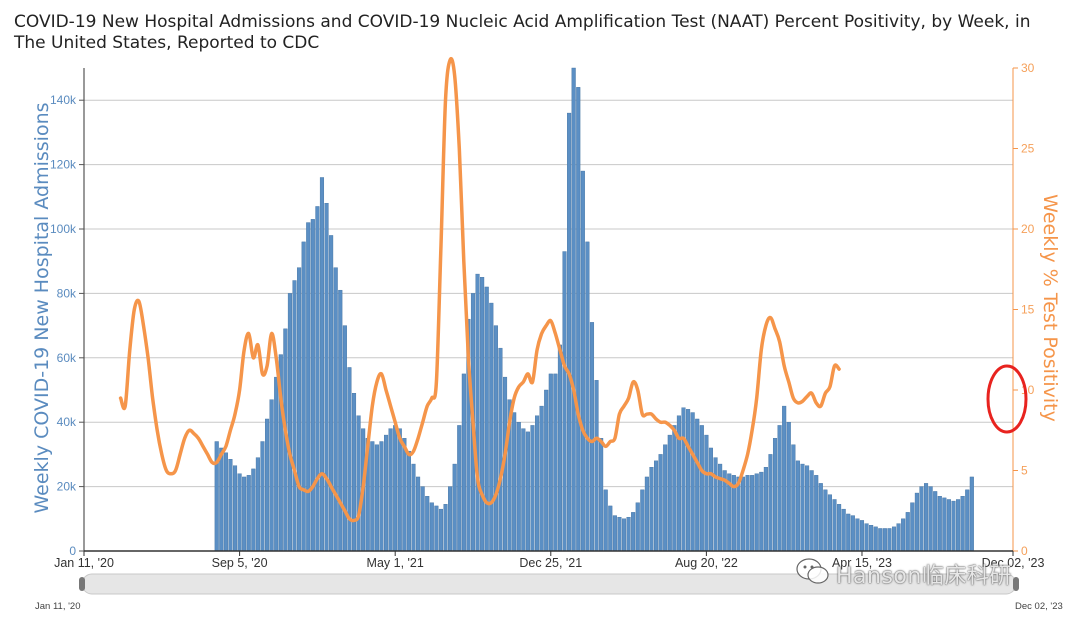 The height and width of the screenshot is (617, 1080). I want to click on range-slider-handle-right, so click(1016, 584).